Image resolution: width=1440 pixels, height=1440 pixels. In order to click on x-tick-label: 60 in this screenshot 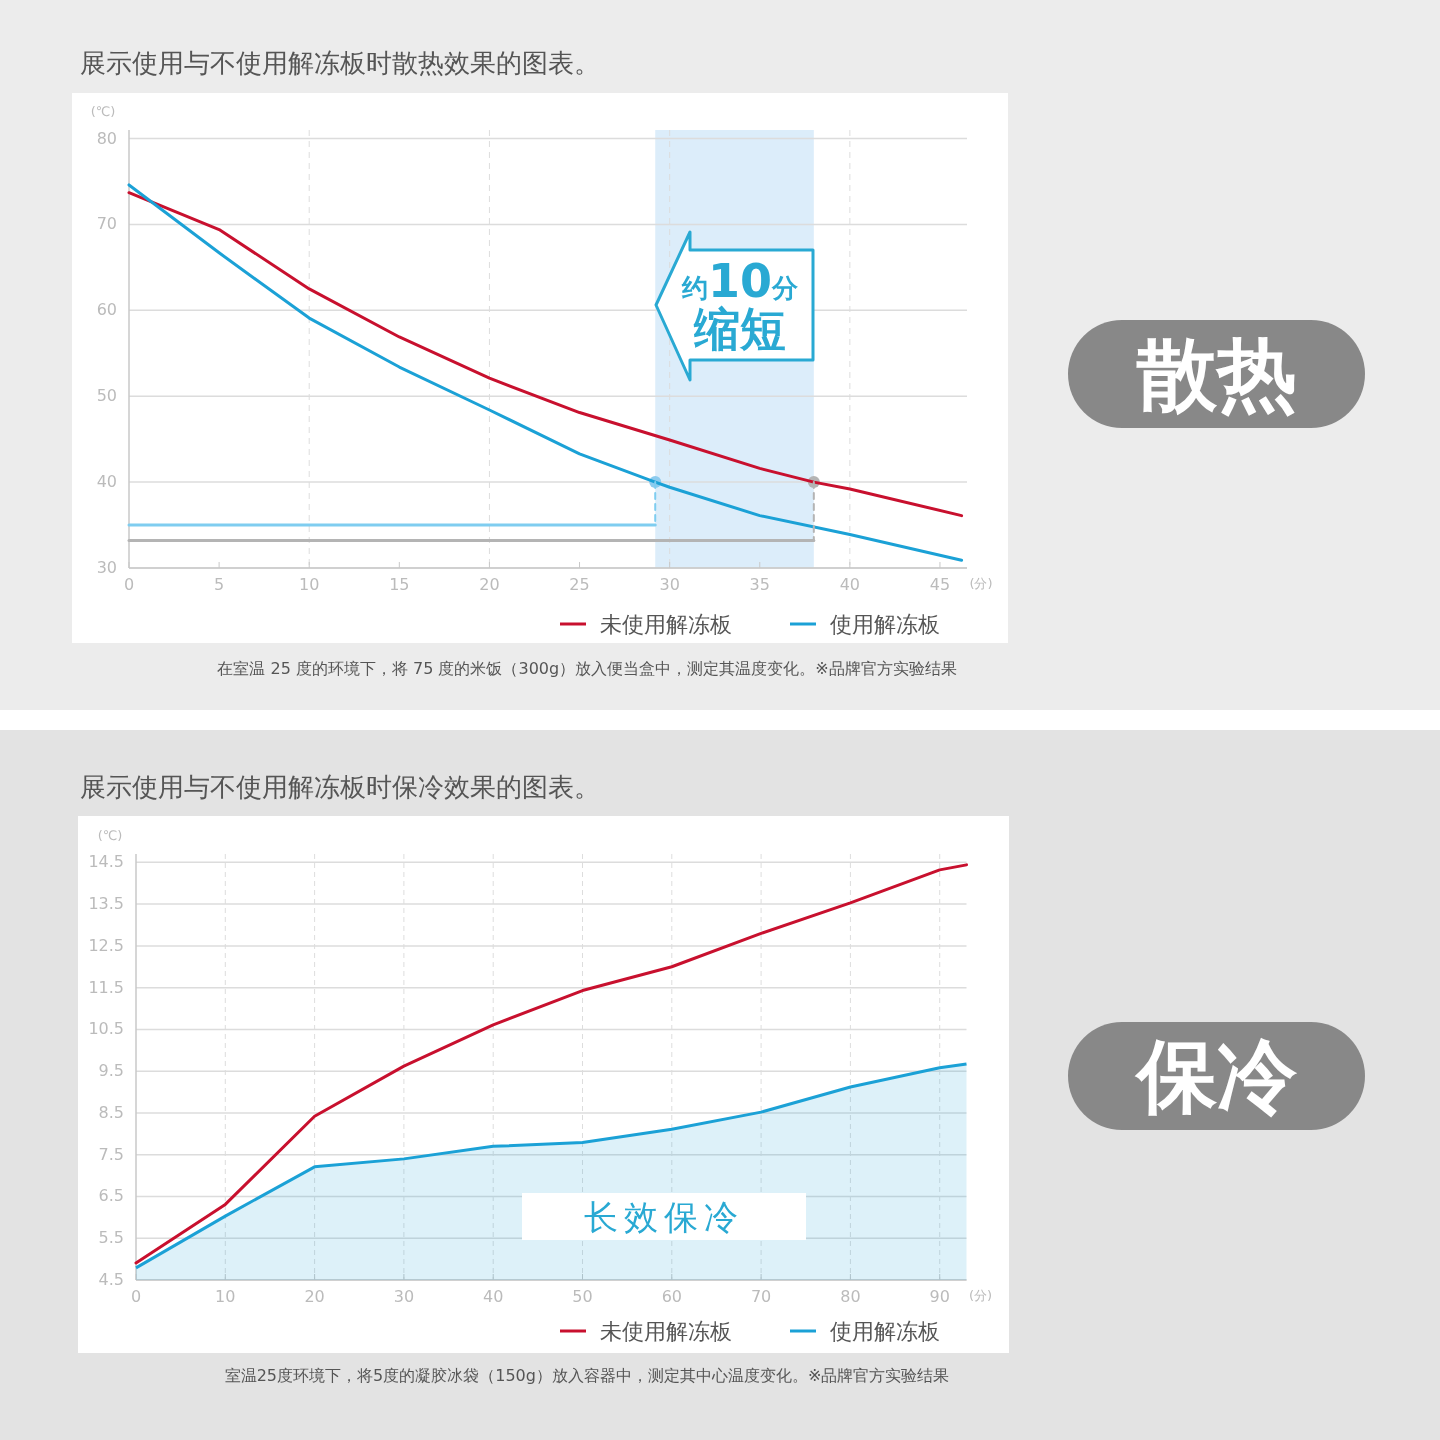, I will do `click(671, 1296)`.